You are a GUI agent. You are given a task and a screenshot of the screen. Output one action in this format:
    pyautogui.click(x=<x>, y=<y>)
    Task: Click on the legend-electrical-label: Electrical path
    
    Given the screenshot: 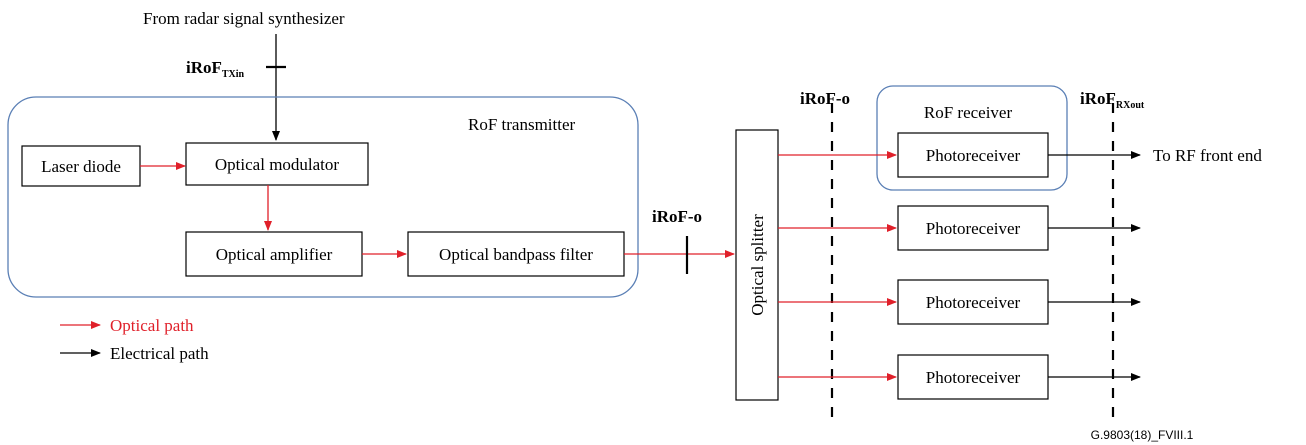 What is the action you would take?
    pyautogui.click(x=159, y=353)
    